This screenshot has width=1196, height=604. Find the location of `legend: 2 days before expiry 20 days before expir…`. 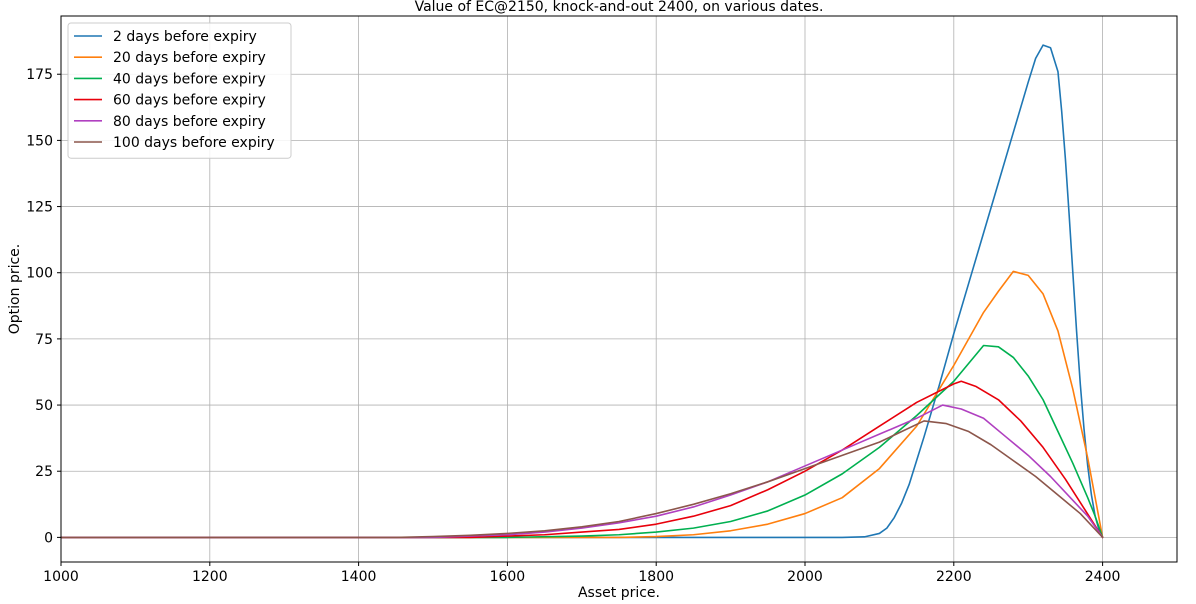

legend: 2 days before expiry 20 days before expir… is located at coordinates (179, 90).